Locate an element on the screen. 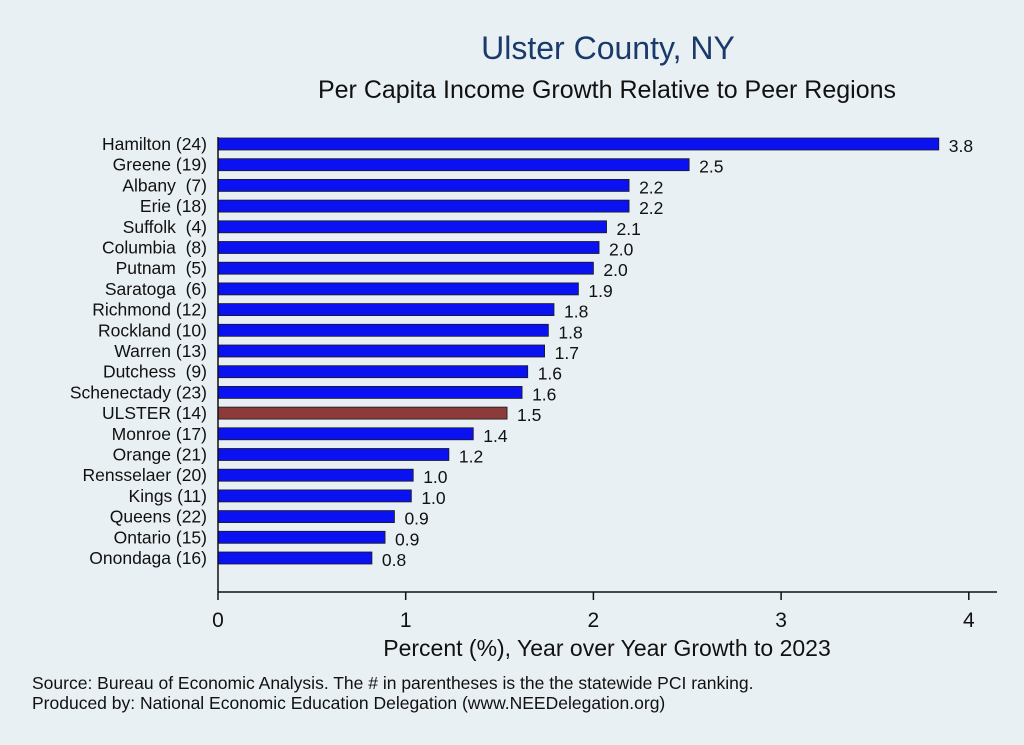 The width and height of the screenshot is (1024, 745). value-label-3: 2.2 is located at coordinates (651, 208).